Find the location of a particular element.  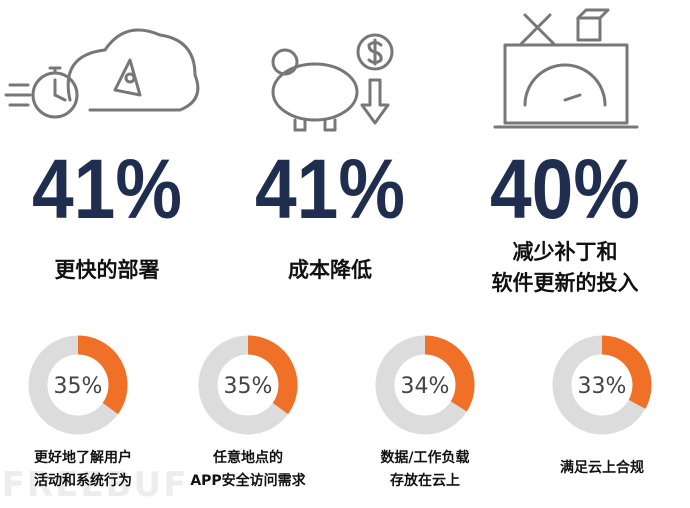

stat-value: 40% is located at coordinates (565, 189).